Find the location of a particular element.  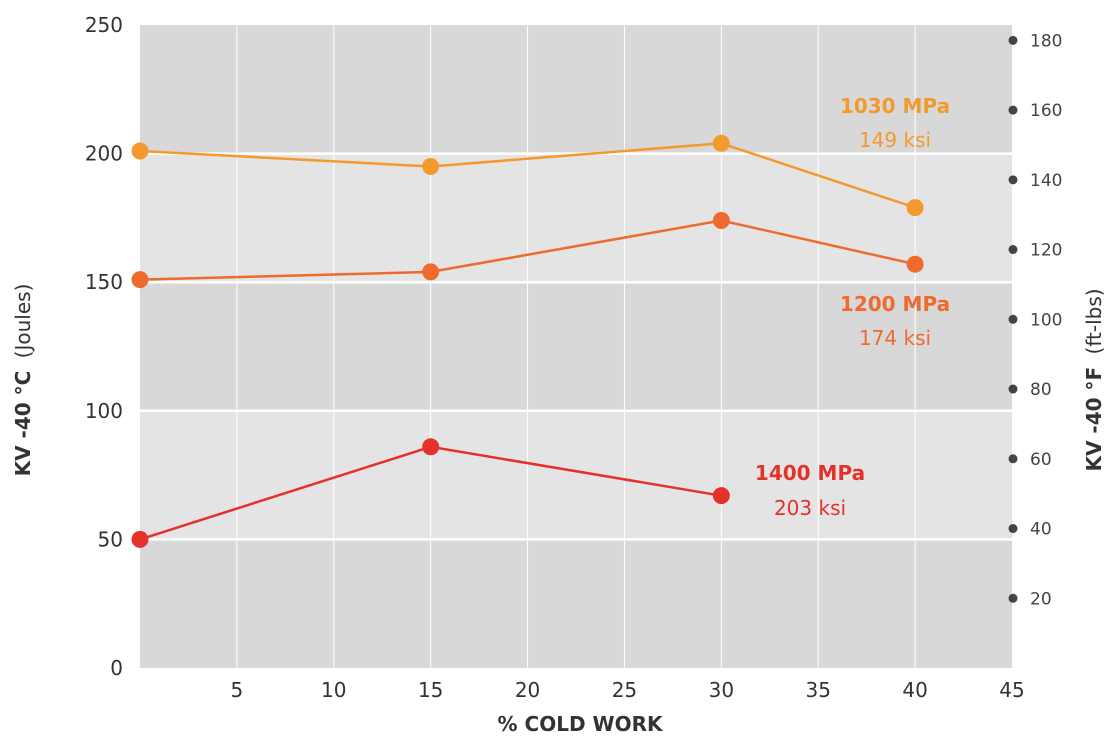

x-tick-label: 40 is located at coordinates (914, 690).